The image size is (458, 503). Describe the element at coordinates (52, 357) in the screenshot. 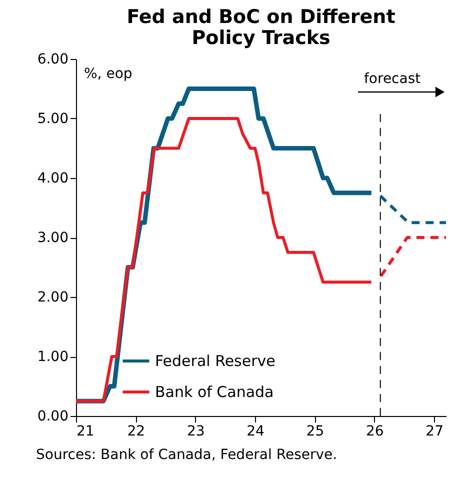

I see `y-tick-label: 1.00` at that location.